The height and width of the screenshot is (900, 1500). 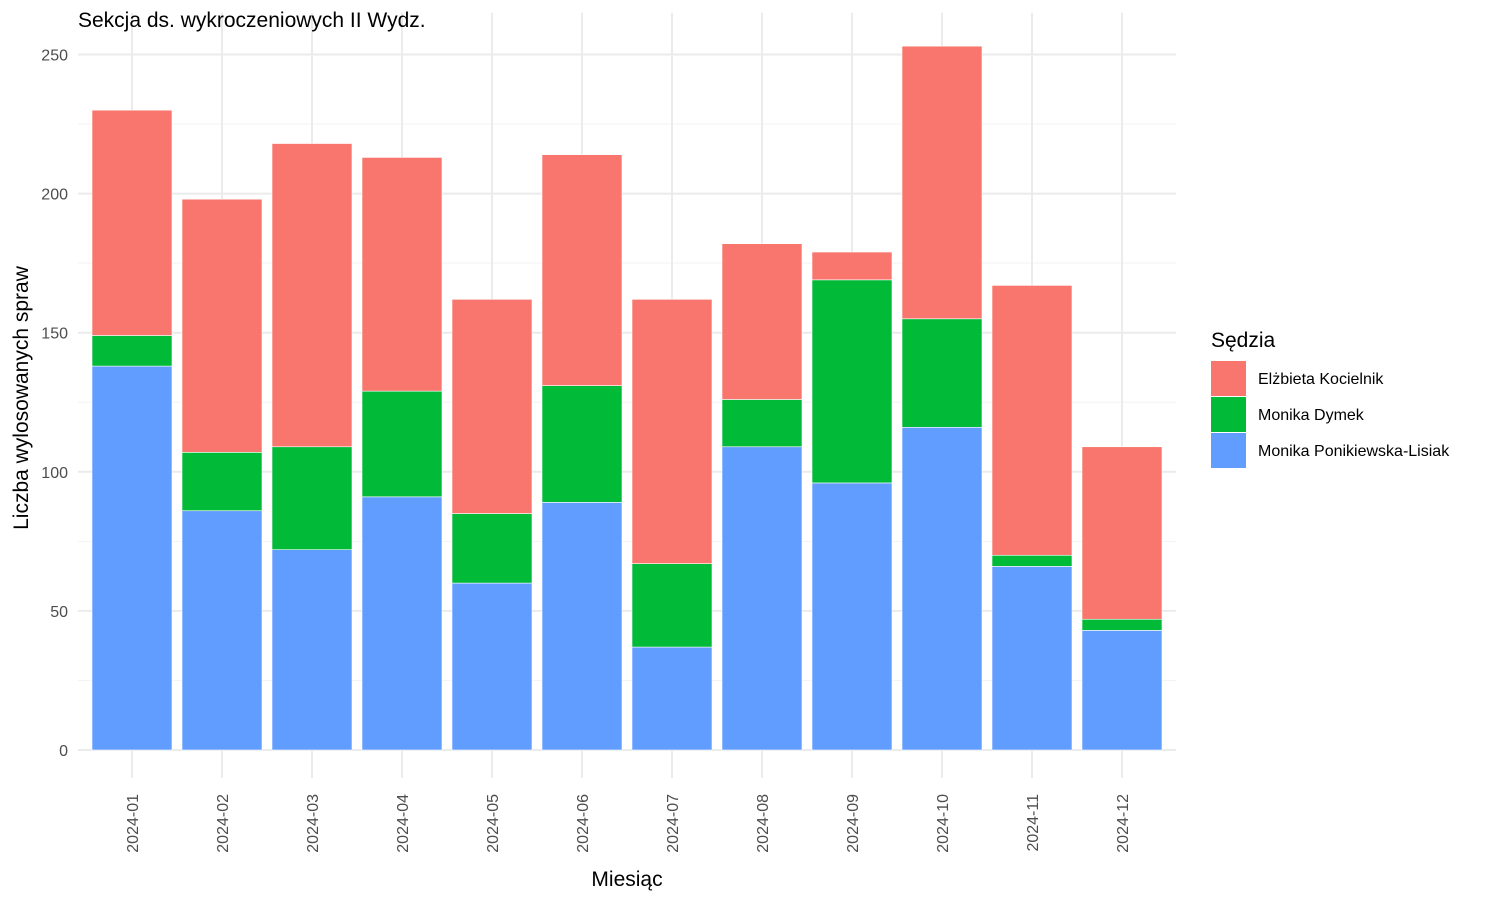 I want to click on bar-segment-2024-02-elzbieta-kocielnik, so click(x=222, y=325).